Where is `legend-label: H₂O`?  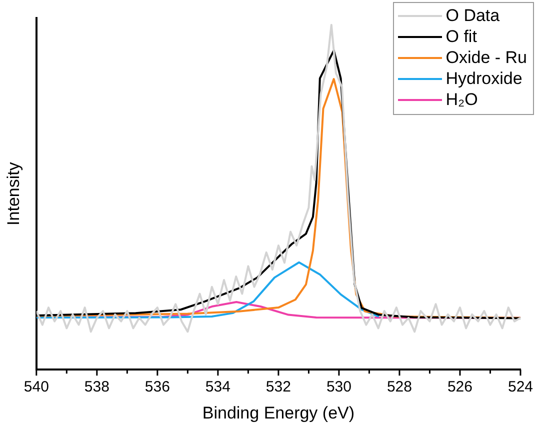 legend-label: H₂O is located at coordinates (462, 100).